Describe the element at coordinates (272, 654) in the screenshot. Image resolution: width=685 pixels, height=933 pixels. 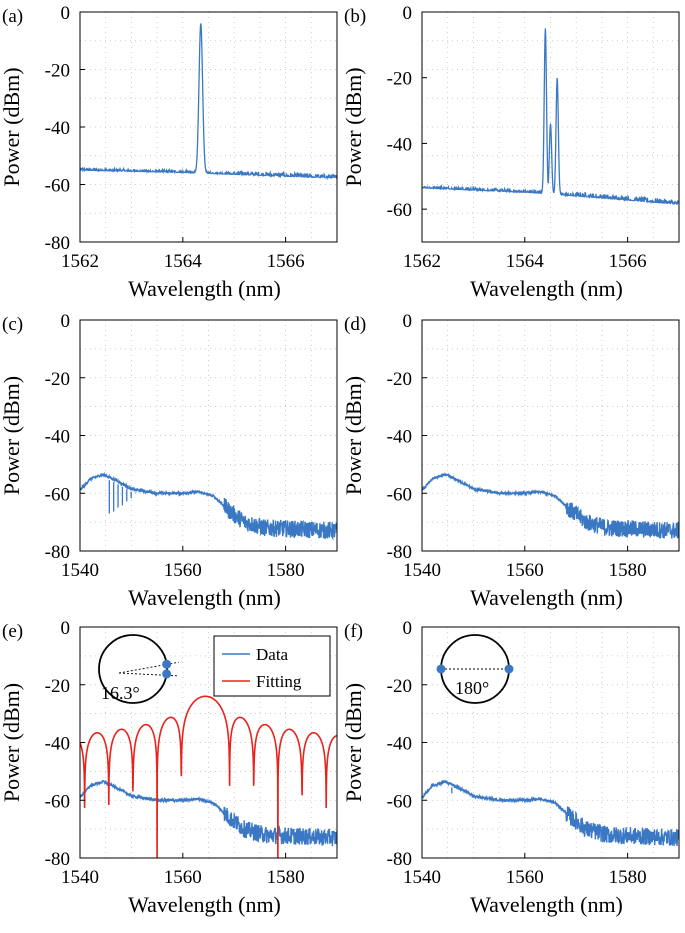
I see `legend-label-data: Data` at that location.